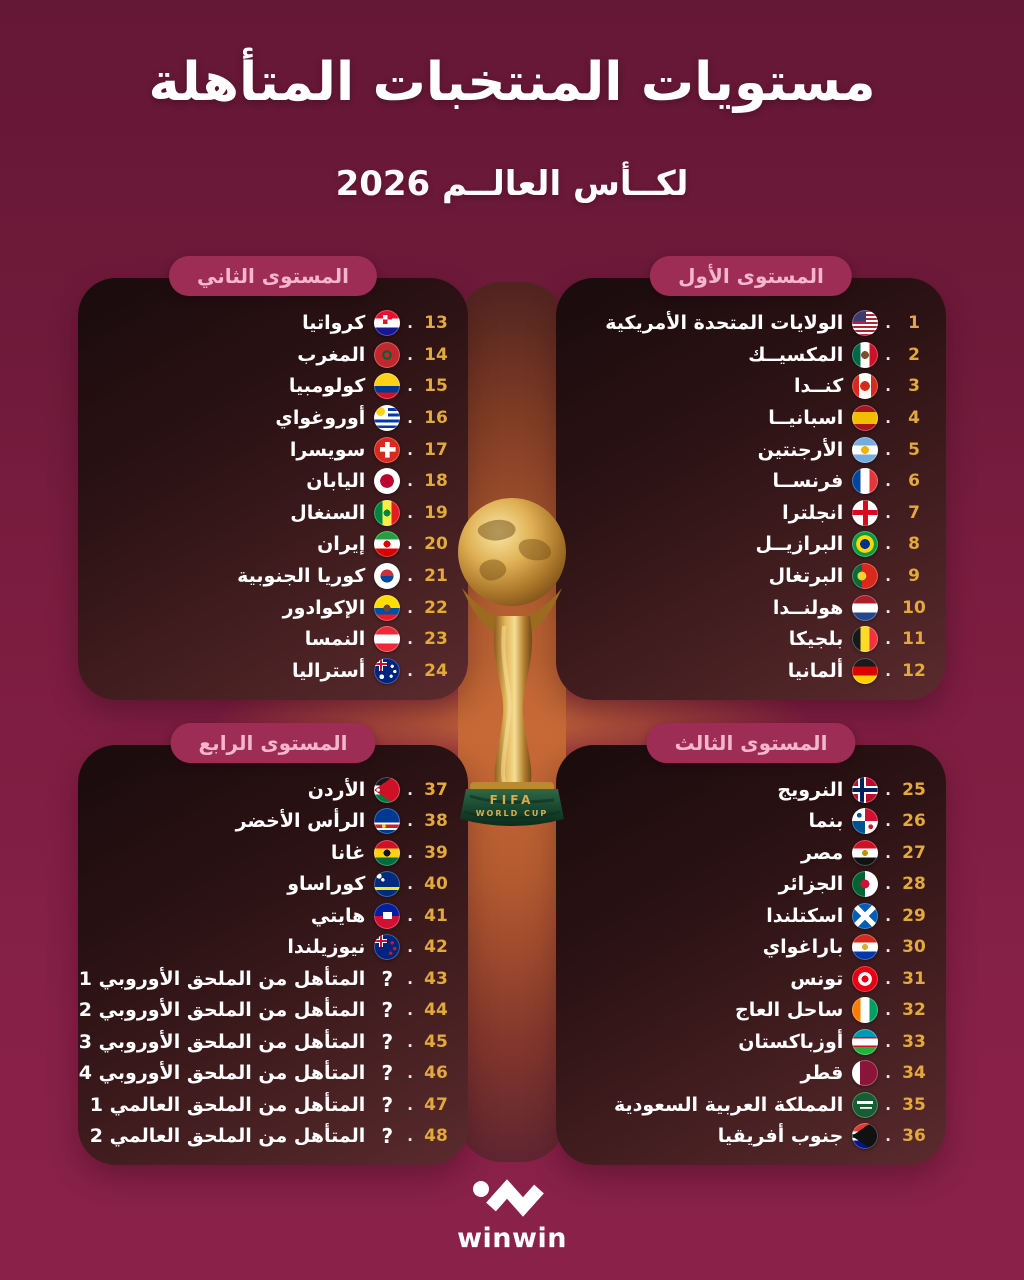  Describe the element at coordinates (914, 607) in the screenshot. I see `team-rank: 10` at that location.